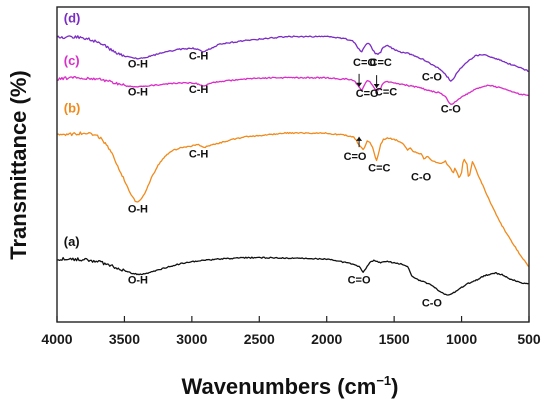 This screenshot has height=406, width=550. What do you see at coordinates (191, 339) in the screenshot?
I see `x-tick-label: 3000` at bounding box center [191, 339].